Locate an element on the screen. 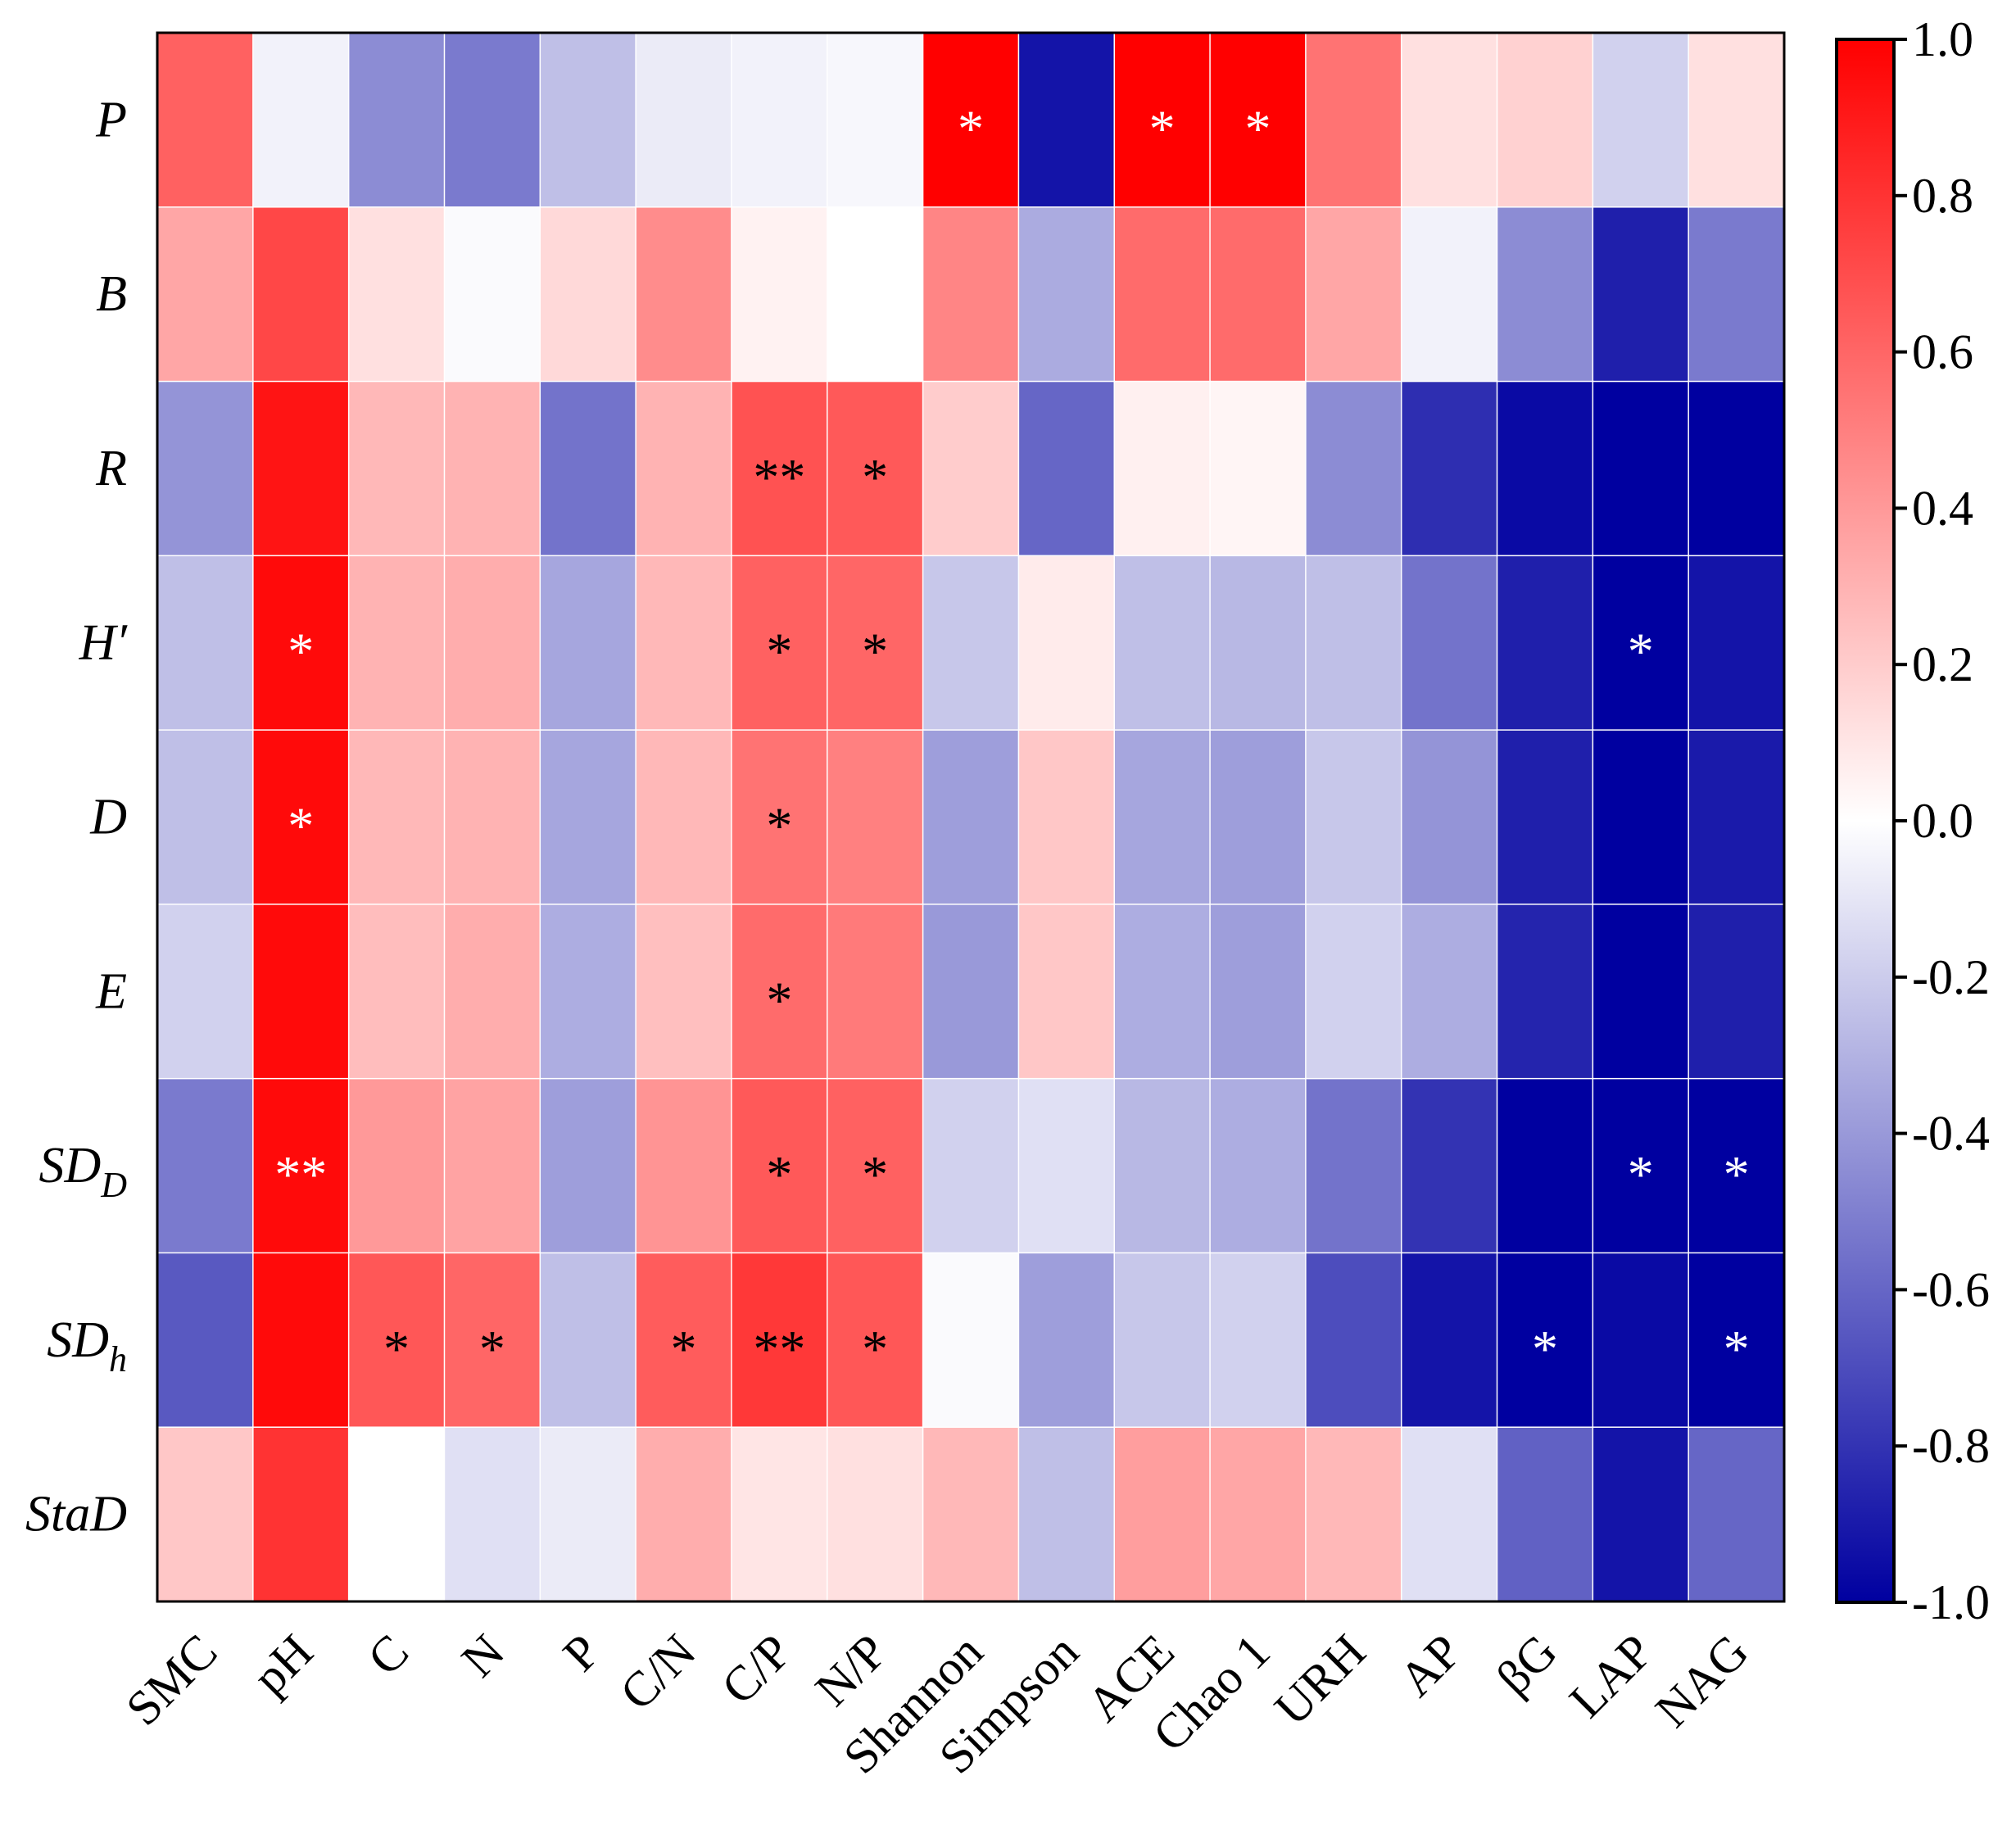  colorbar-tick-label: 0.2 is located at coordinates (1942, 664).